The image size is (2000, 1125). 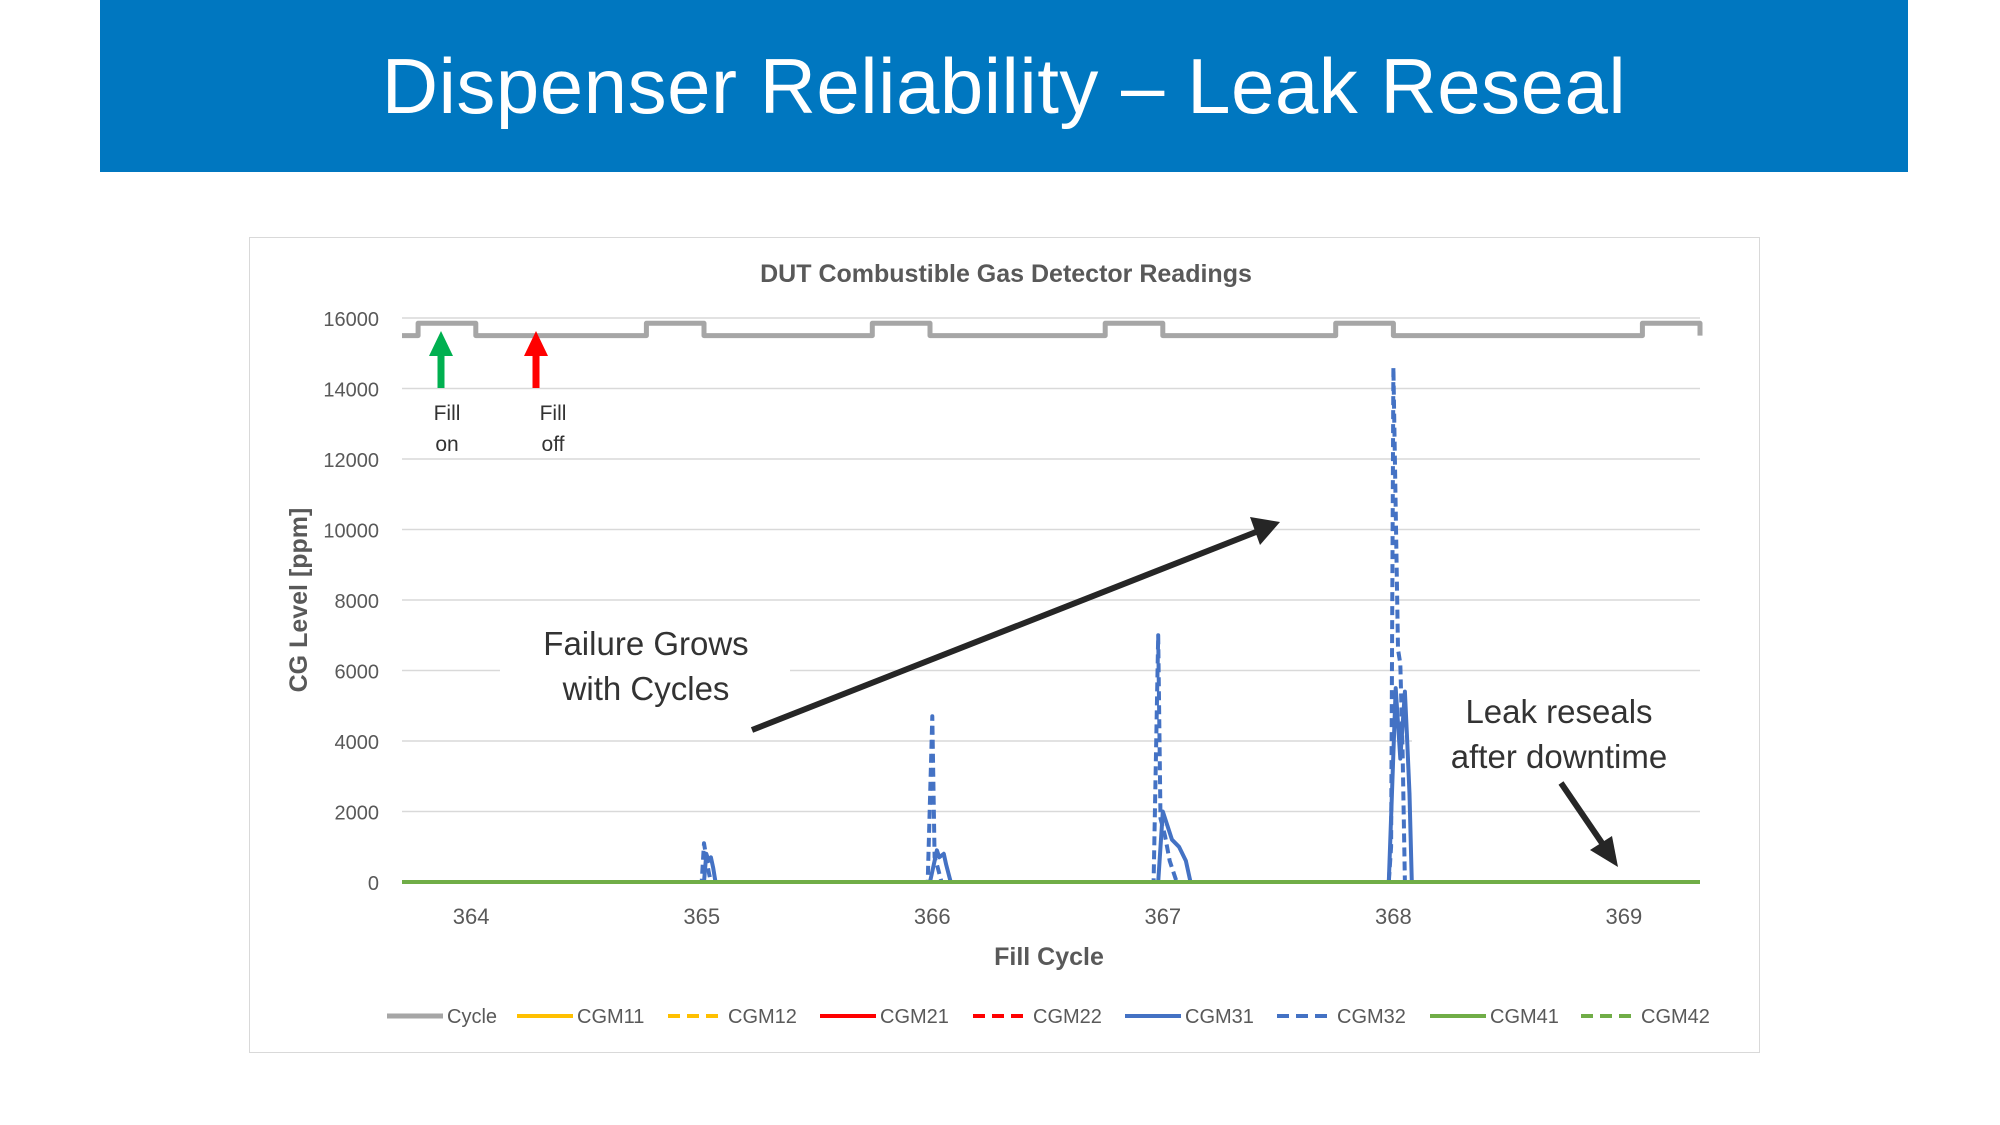 I want to click on x-tick-label-368: 368, so click(x=1393, y=916).